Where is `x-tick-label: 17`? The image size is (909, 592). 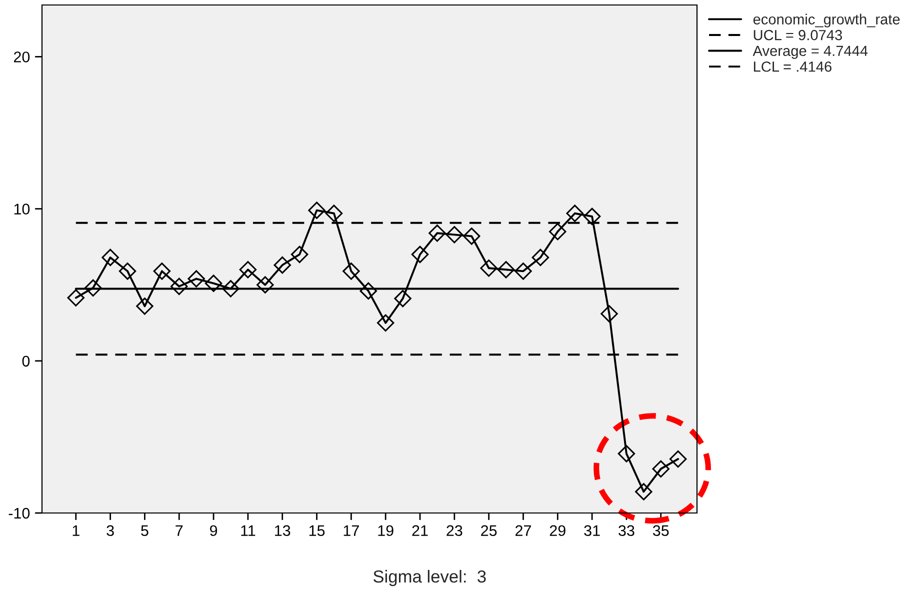
x-tick-label: 17 is located at coordinates (351, 530).